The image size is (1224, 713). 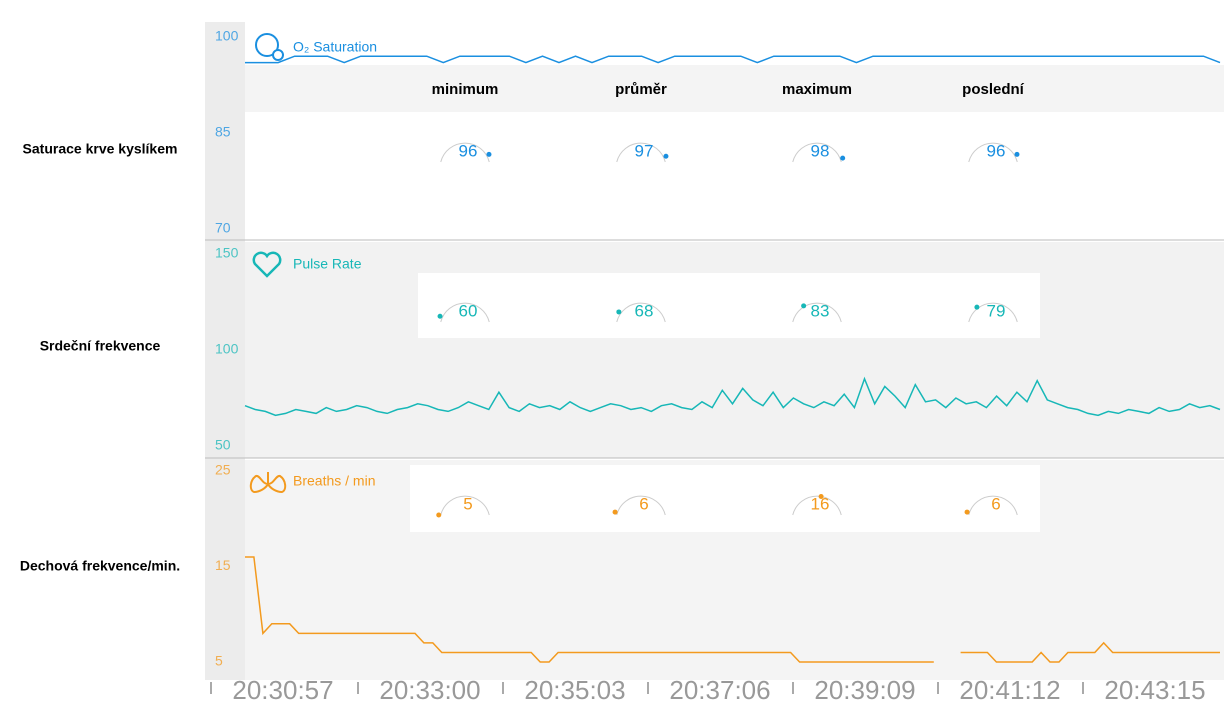 What do you see at coordinates (820, 150) in the screenshot?
I see `stat-value: 98` at bounding box center [820, 150].